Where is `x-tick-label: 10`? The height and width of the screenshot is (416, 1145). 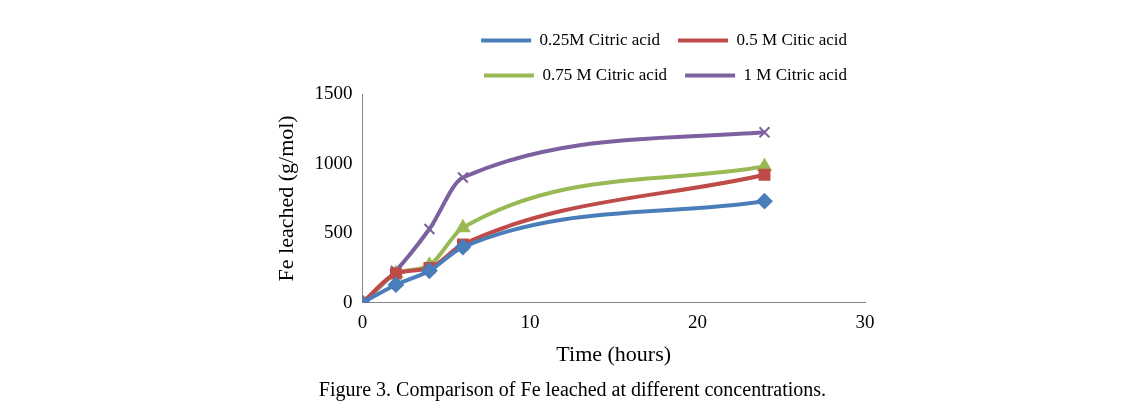 x-tick-label: 10 is located at coordinates (530, 322).